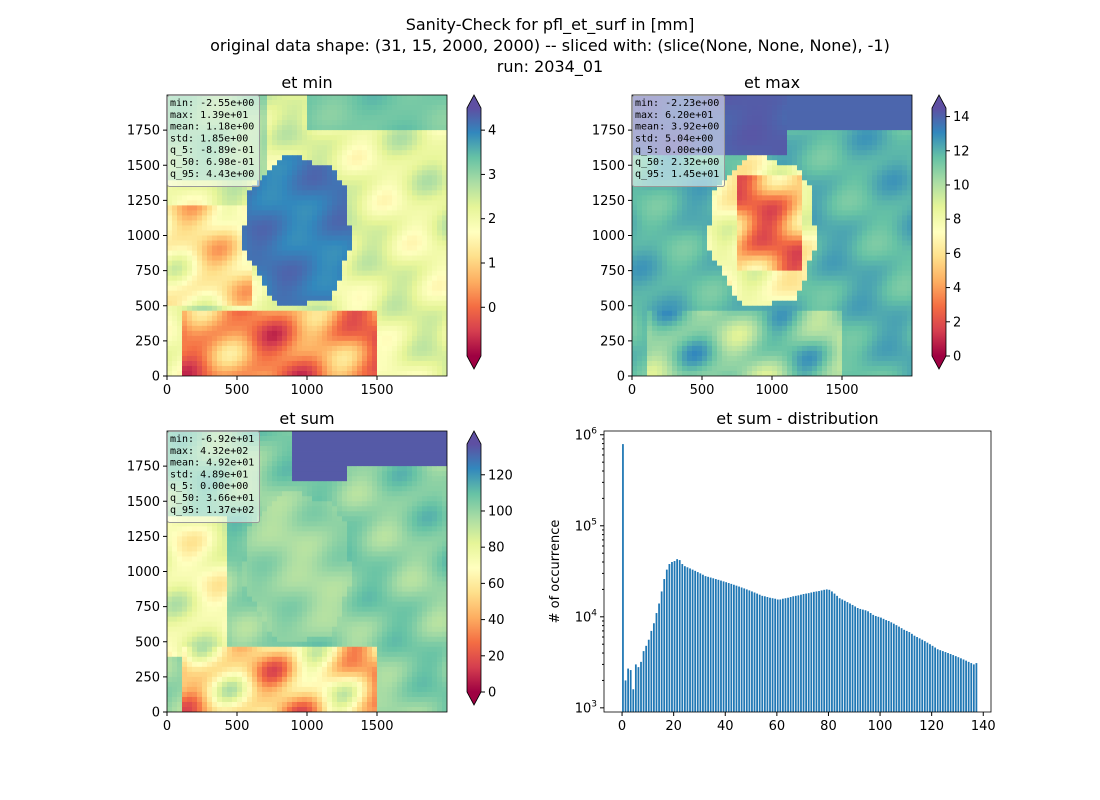 The image size is (1100, 800). Describe the element at coordinates (147, 271) in the screenshot. I see `y-tick-label: 750` at that location.